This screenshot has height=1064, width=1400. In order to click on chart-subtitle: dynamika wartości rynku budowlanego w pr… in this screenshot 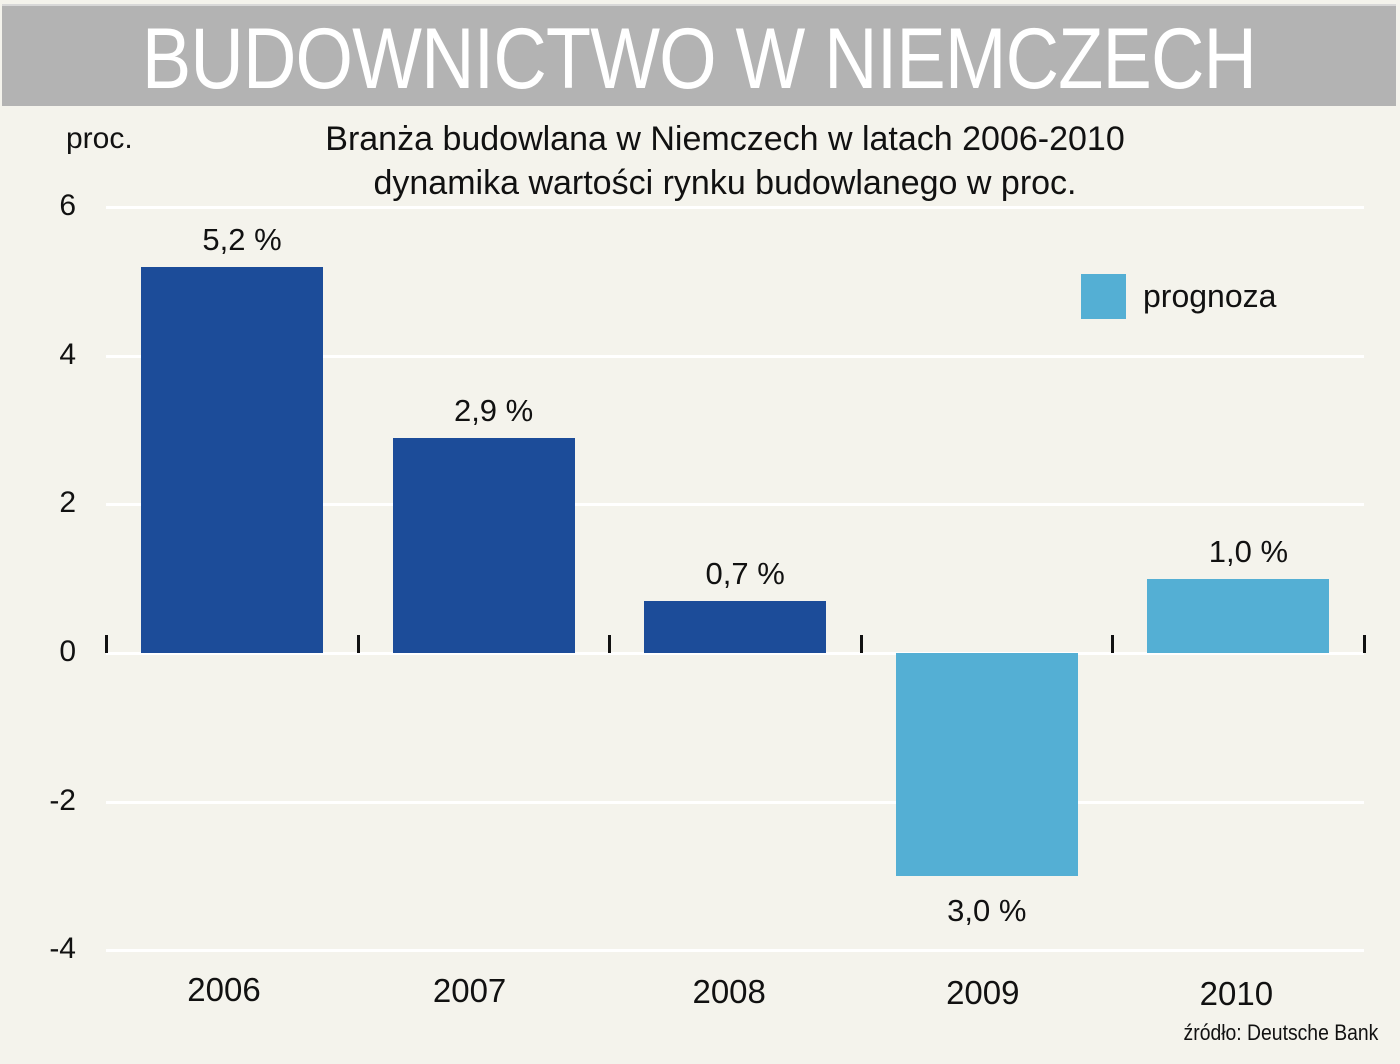, I will do `click(725, 183)`.